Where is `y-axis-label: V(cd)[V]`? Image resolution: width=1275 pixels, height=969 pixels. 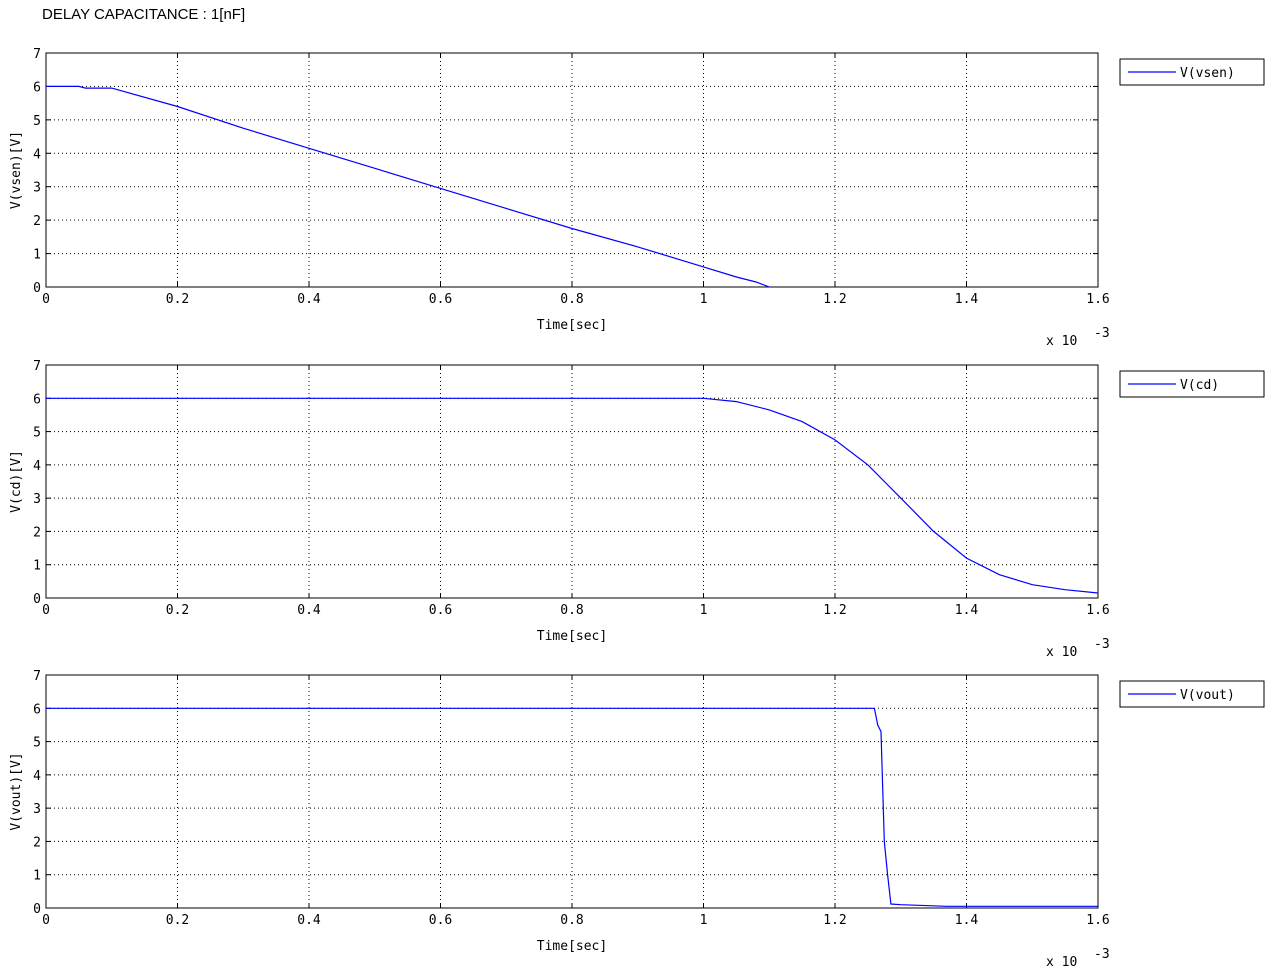
y-axis-label: V(cd)[V] is located at coordinates (16, 481).